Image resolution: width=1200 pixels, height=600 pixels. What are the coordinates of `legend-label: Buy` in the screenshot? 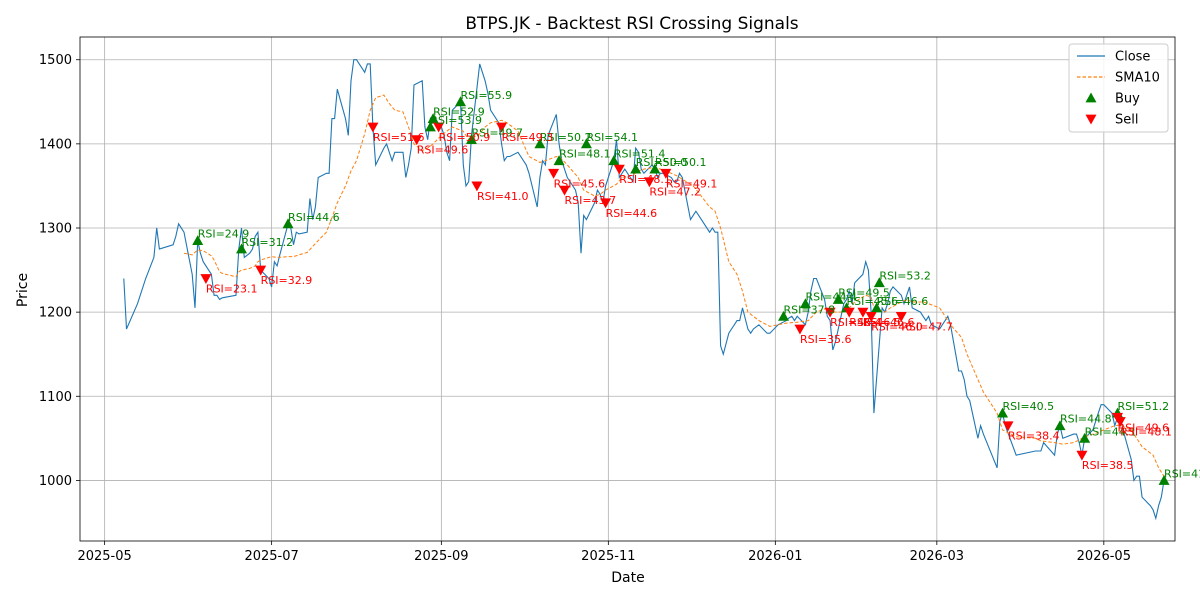 It's located at (1127, 99).